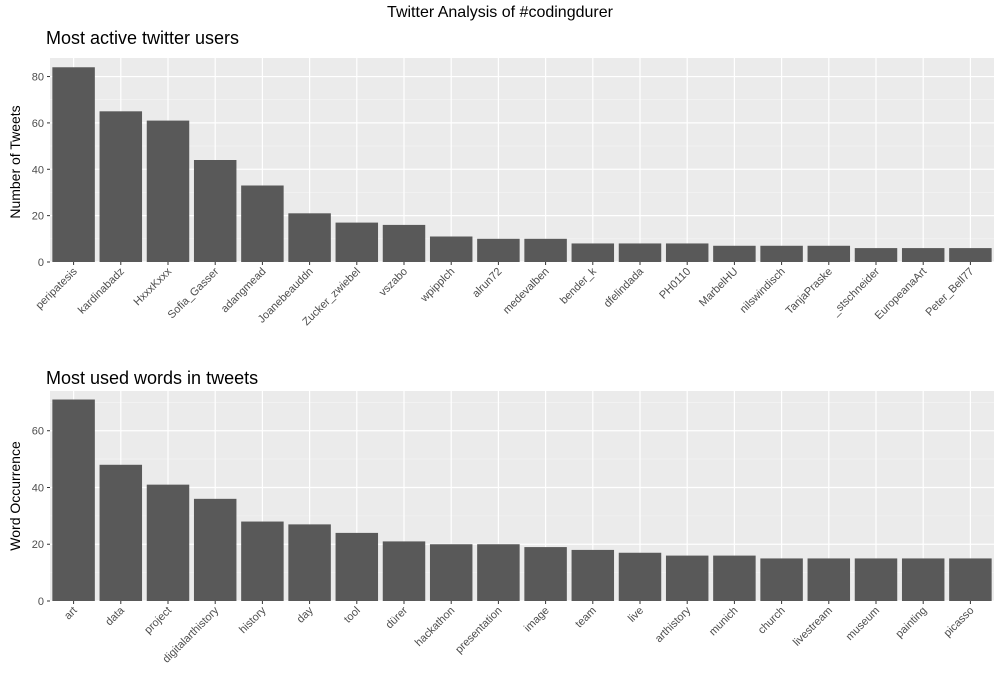 This screenshot has width=1000, height=700. What do you see at coordinates (673, 624) in the screenshot?
I see `x-tick-label: arthistory` at bounding box center [673, 624].